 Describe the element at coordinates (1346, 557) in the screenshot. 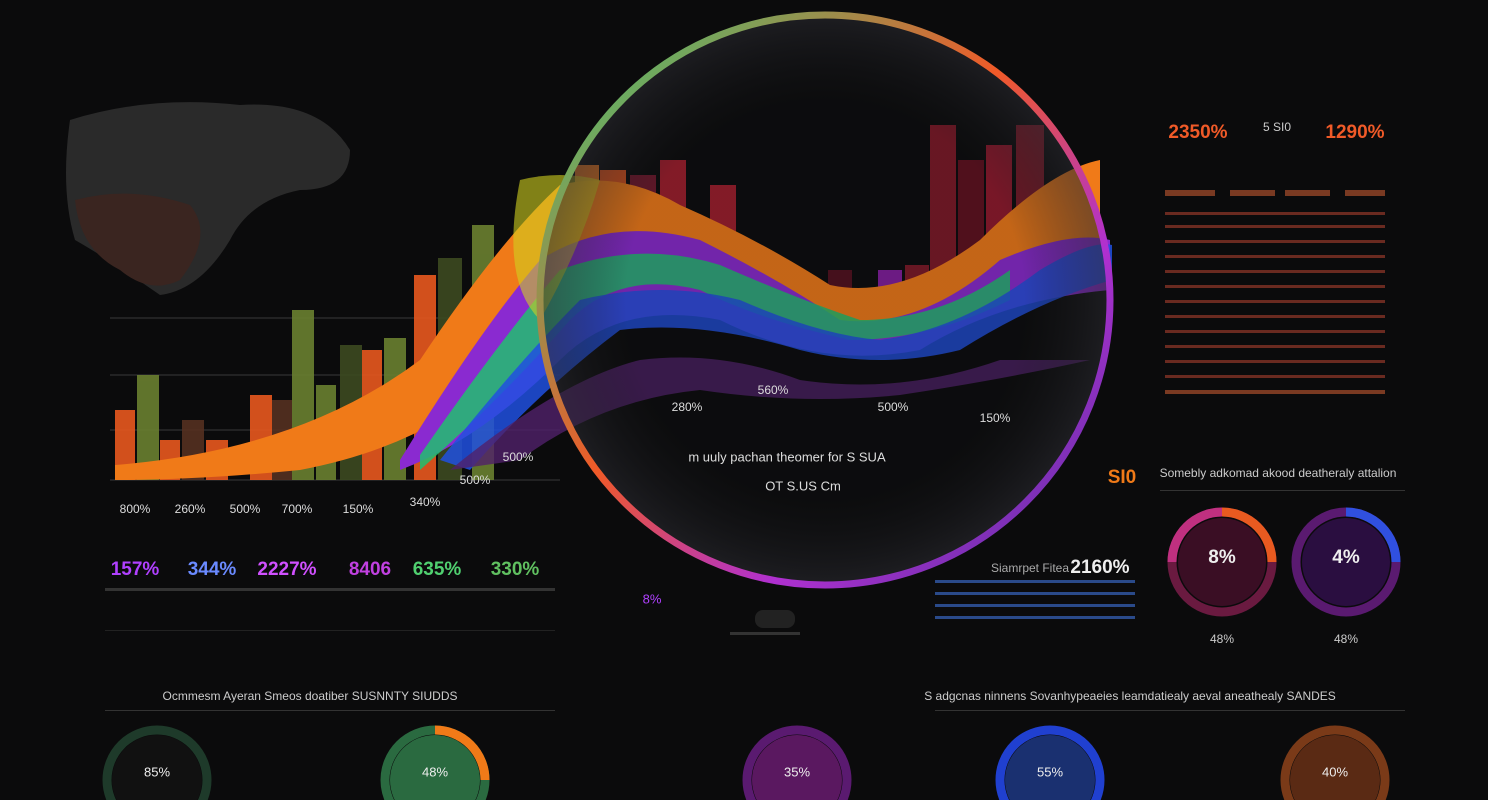

I see `donut-value: 4%` at that location.